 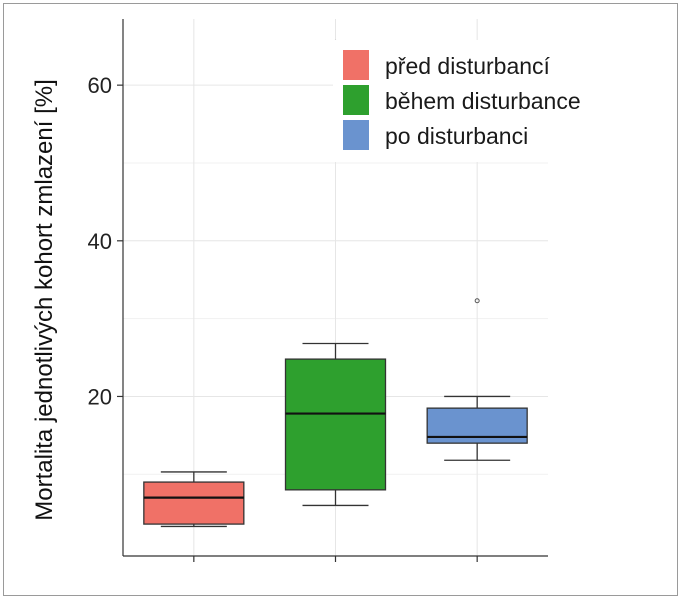 I want to click on legend-label: po disturbanci, so click(x=456, y=136).